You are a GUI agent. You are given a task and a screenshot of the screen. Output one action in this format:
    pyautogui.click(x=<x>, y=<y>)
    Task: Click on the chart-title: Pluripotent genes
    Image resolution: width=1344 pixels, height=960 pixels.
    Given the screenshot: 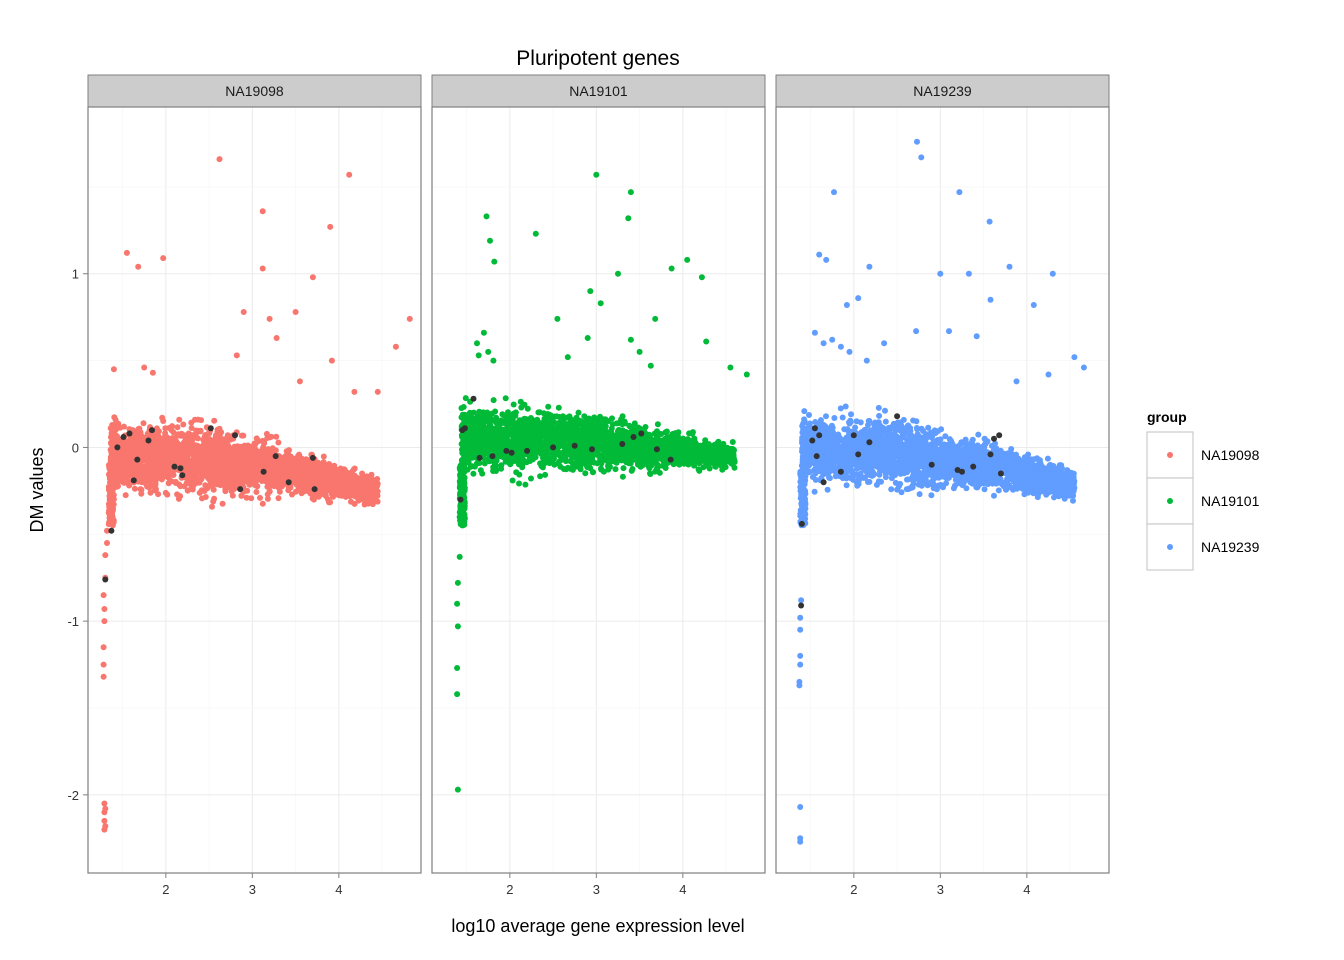 What is the action you would take?
    pyautogui.click(x=597, y=58)
    